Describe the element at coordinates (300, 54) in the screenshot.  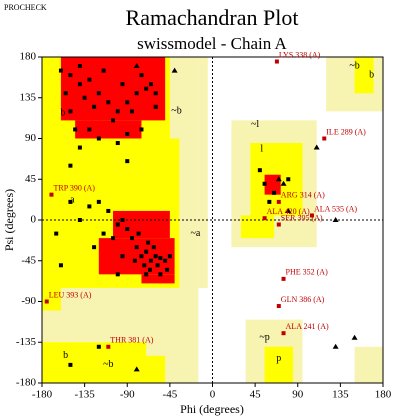
I see `outlier-label: LYS 338 (A)` at that location.